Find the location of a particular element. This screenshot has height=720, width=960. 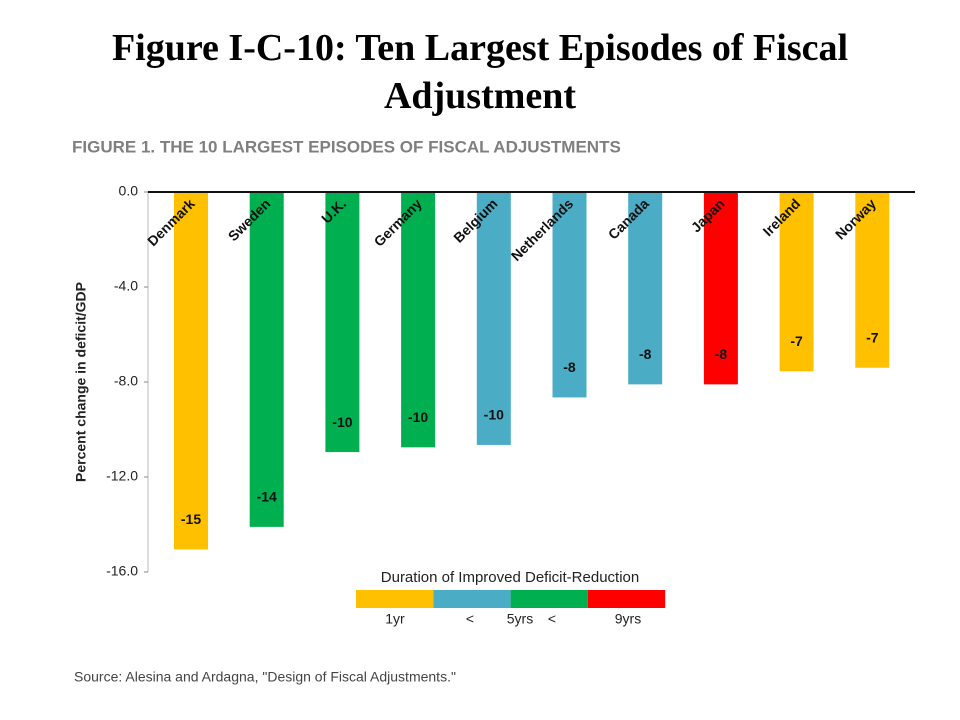

y-tick-label: -16.0 is located at coordinates (122, 571).